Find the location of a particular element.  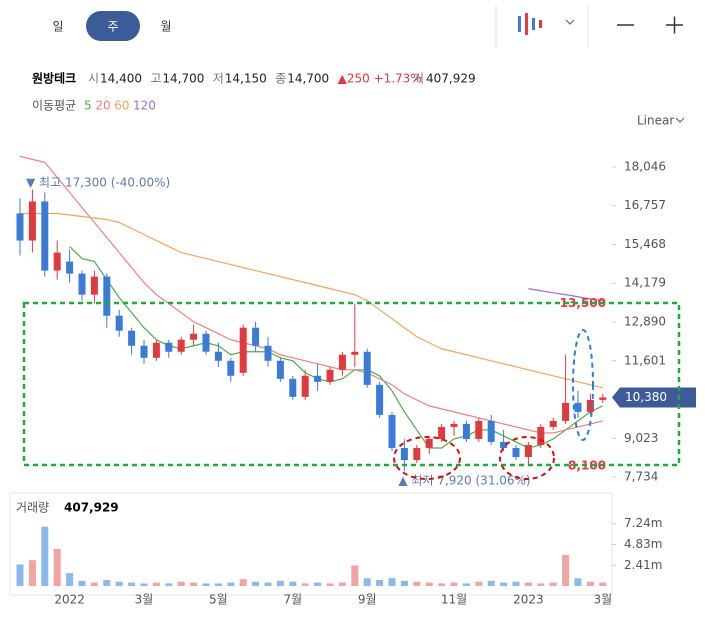

scale-button: Linear is located at coordinates (655, 121).